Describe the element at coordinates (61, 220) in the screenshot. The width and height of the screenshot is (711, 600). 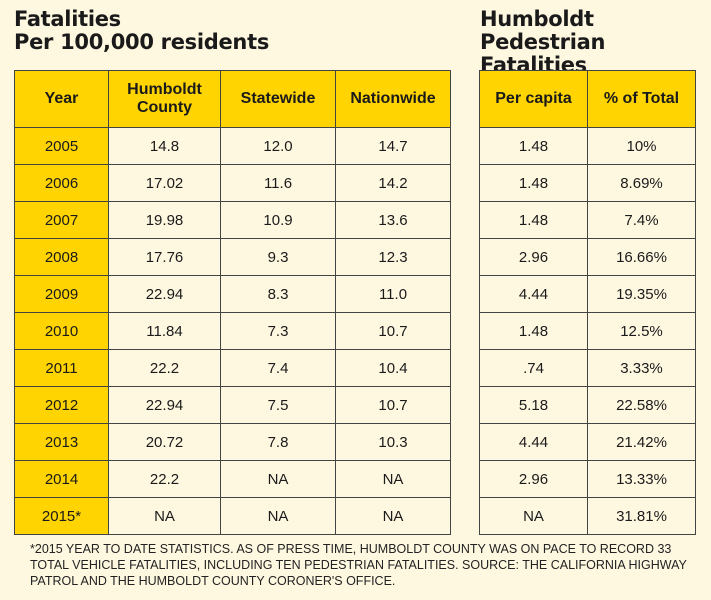
I see `fatalities-year-cell: 2007` at that location.